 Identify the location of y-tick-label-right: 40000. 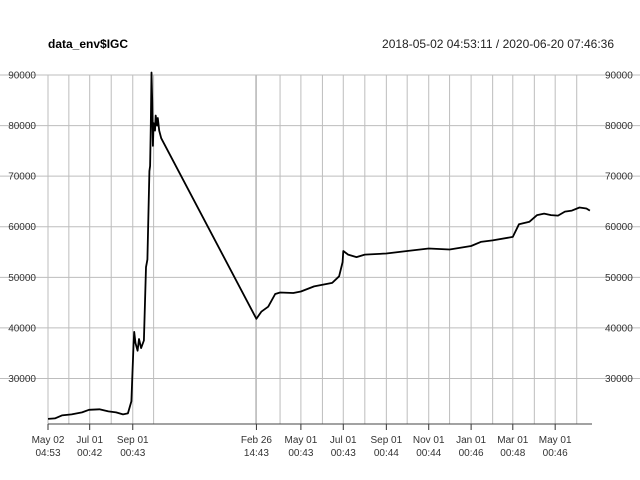
(619, 328).